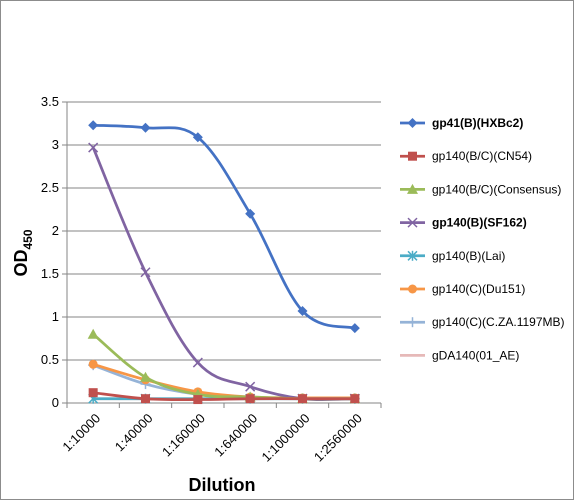 Image resolution: width=574 pixels, height=500 pixels. I want to click on x-tick-label: 1:10000, so click(81, 433).